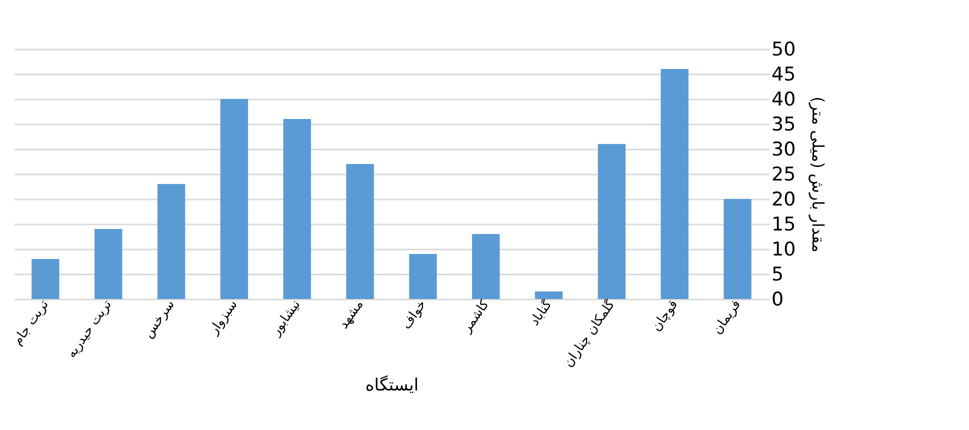 Image resolution: width=969 pixels, height=430 pixels. I want to click on y-tick-label: 10, so click(784, 249).